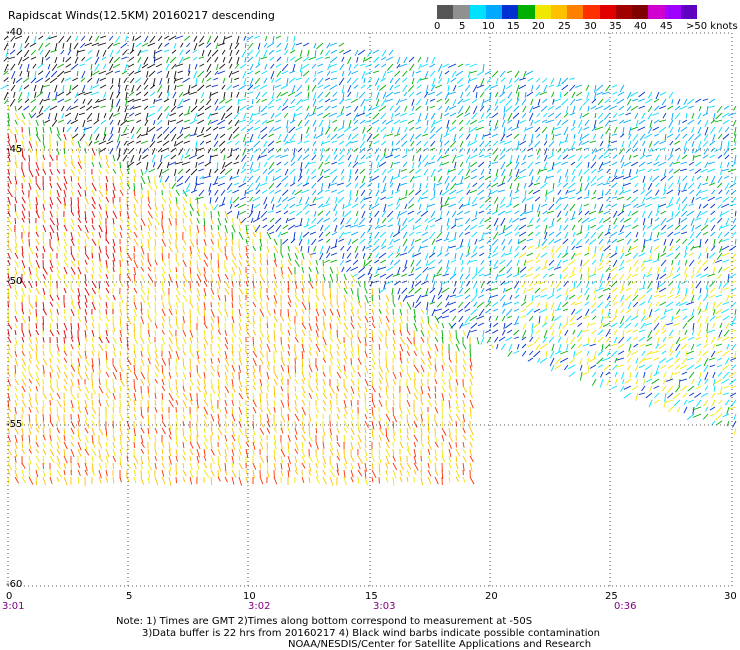 This screenshot has height=650, width=740. Describe the element at coordinates (488, 26) in the screenshot. I see `colorbar-label: 10` at that location.